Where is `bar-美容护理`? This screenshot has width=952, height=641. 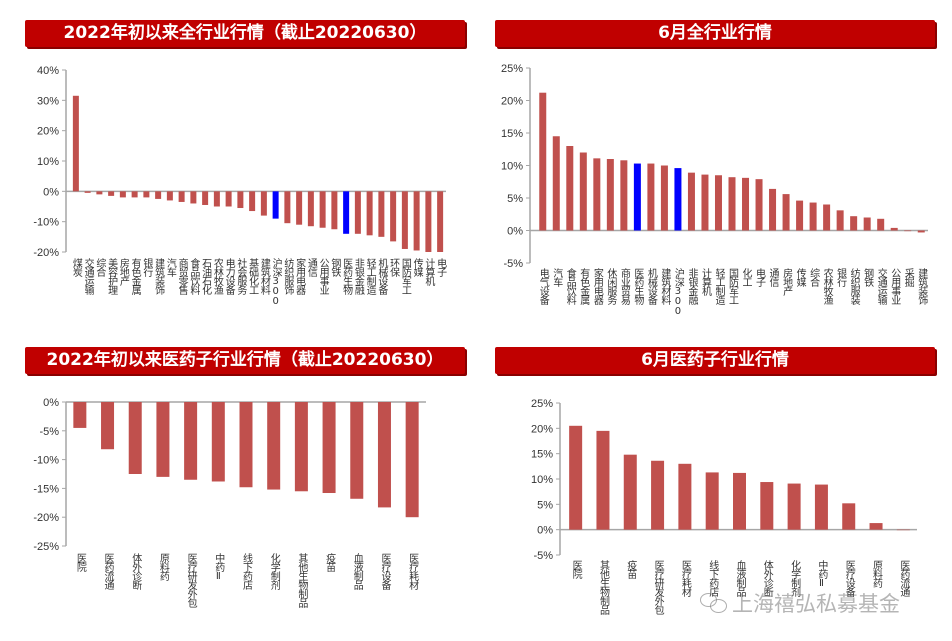
bar-美容护理 is located at coordinates (111, 193).